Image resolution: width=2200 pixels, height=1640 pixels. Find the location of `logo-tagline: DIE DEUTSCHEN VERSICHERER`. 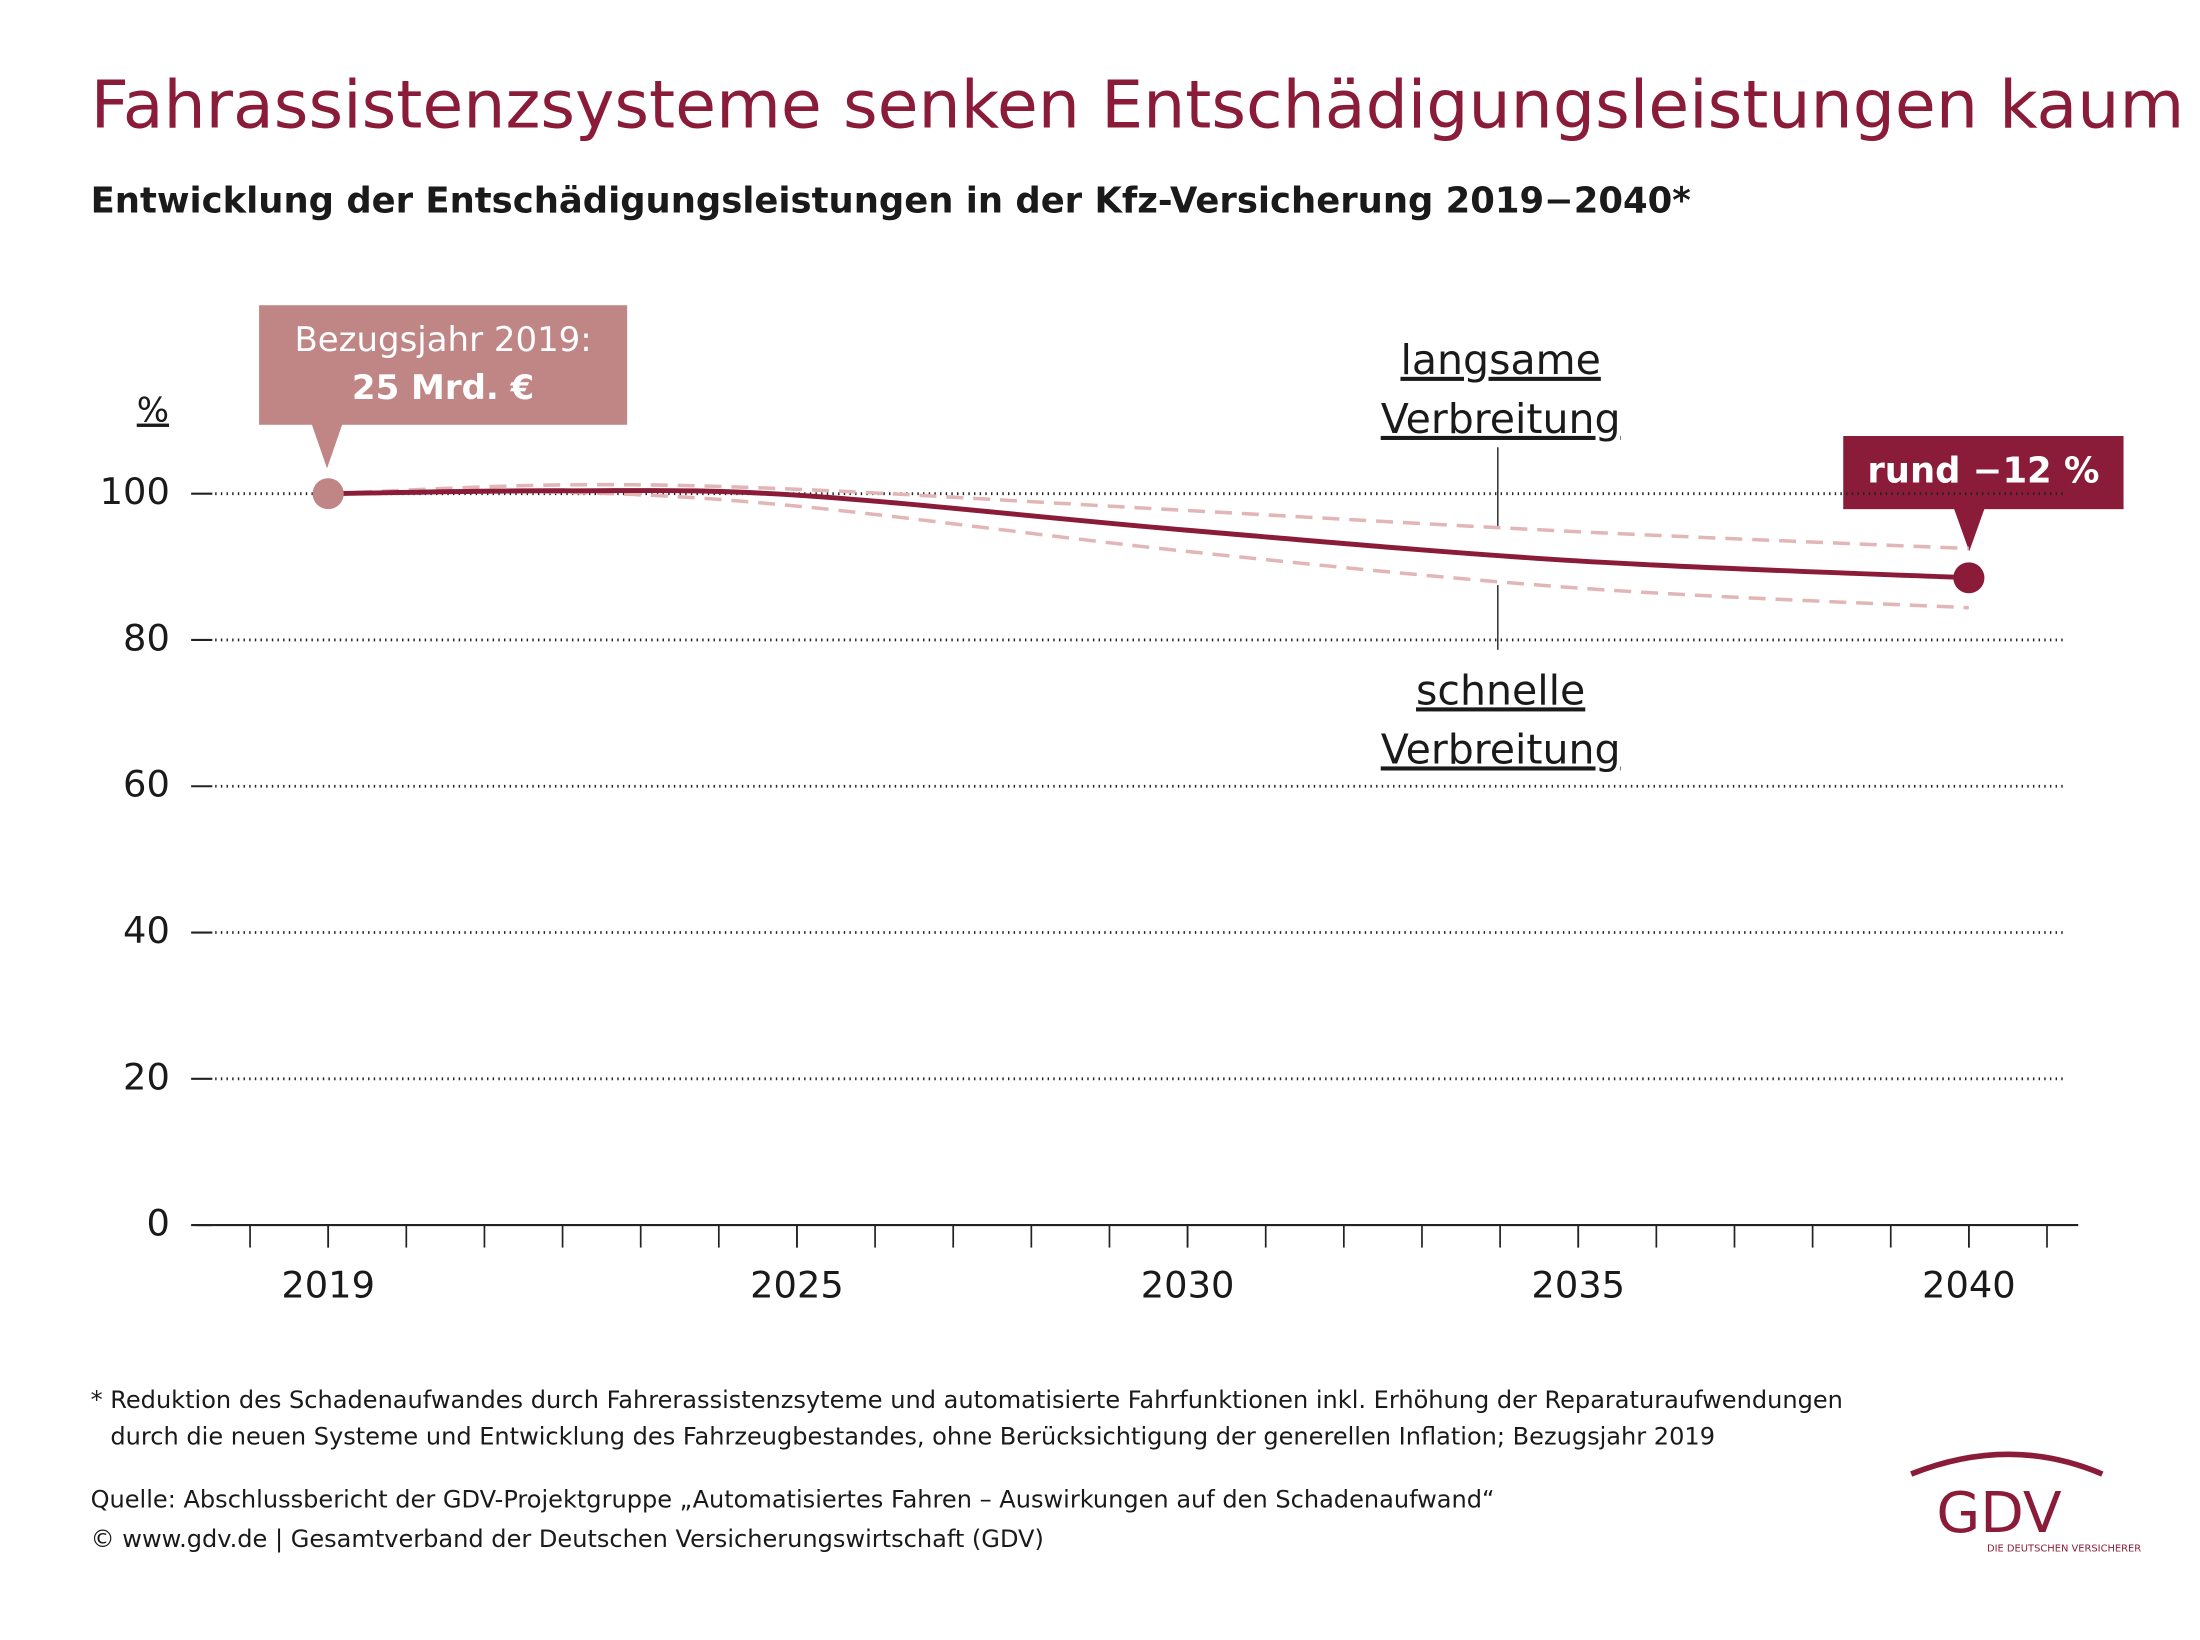

logo-tagline: DIE DEUTSCHEN VERSICHERER is located at coordinates (2064, 1549).